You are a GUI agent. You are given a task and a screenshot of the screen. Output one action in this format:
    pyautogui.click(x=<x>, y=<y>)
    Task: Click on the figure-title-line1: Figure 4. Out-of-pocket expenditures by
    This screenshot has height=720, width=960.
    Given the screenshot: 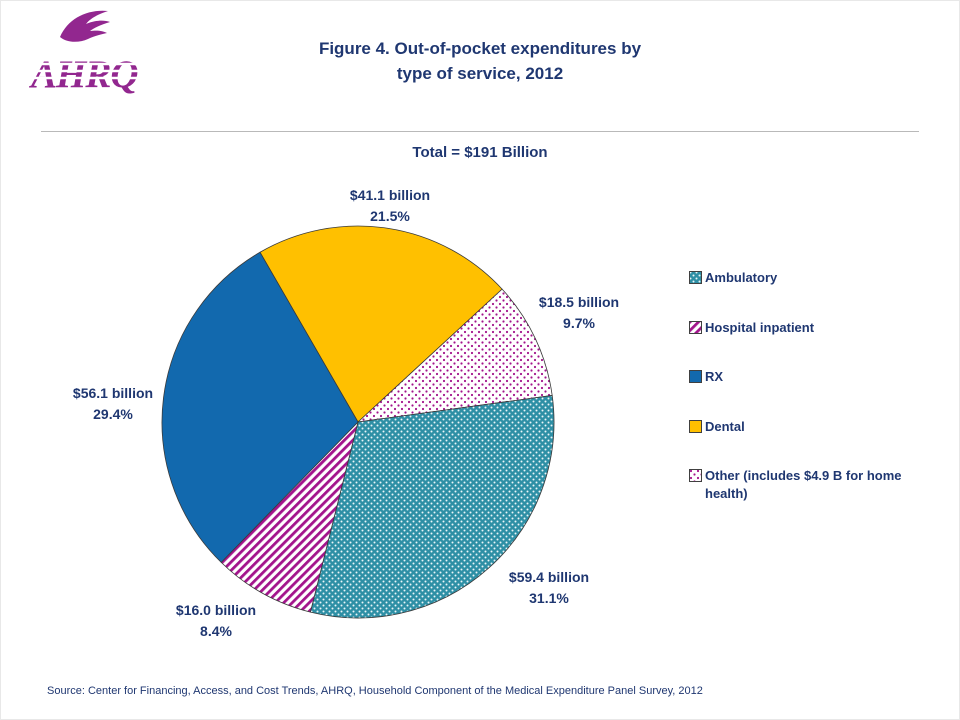 What is the action you would take?
    pyautogui.click(x=480, y=48)
    